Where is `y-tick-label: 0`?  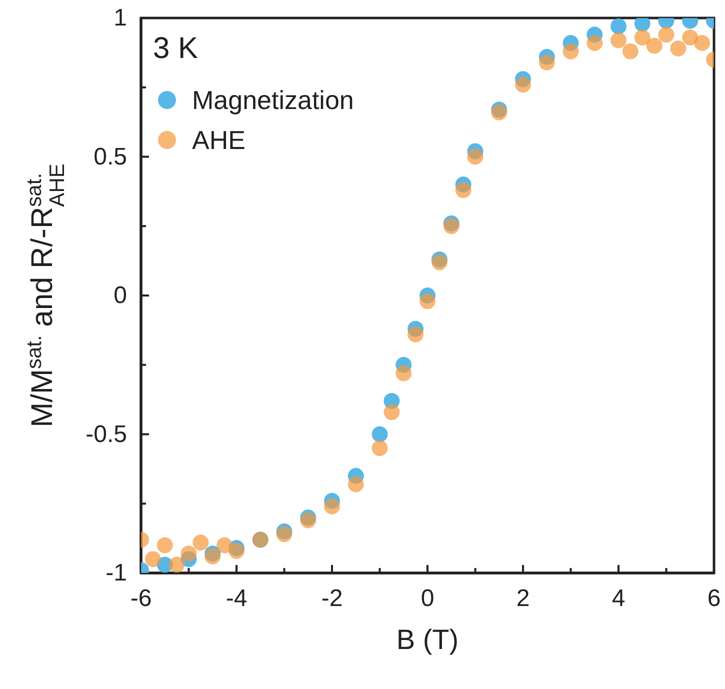 y-tick-label: 0 is located at coordinates (120, 296).